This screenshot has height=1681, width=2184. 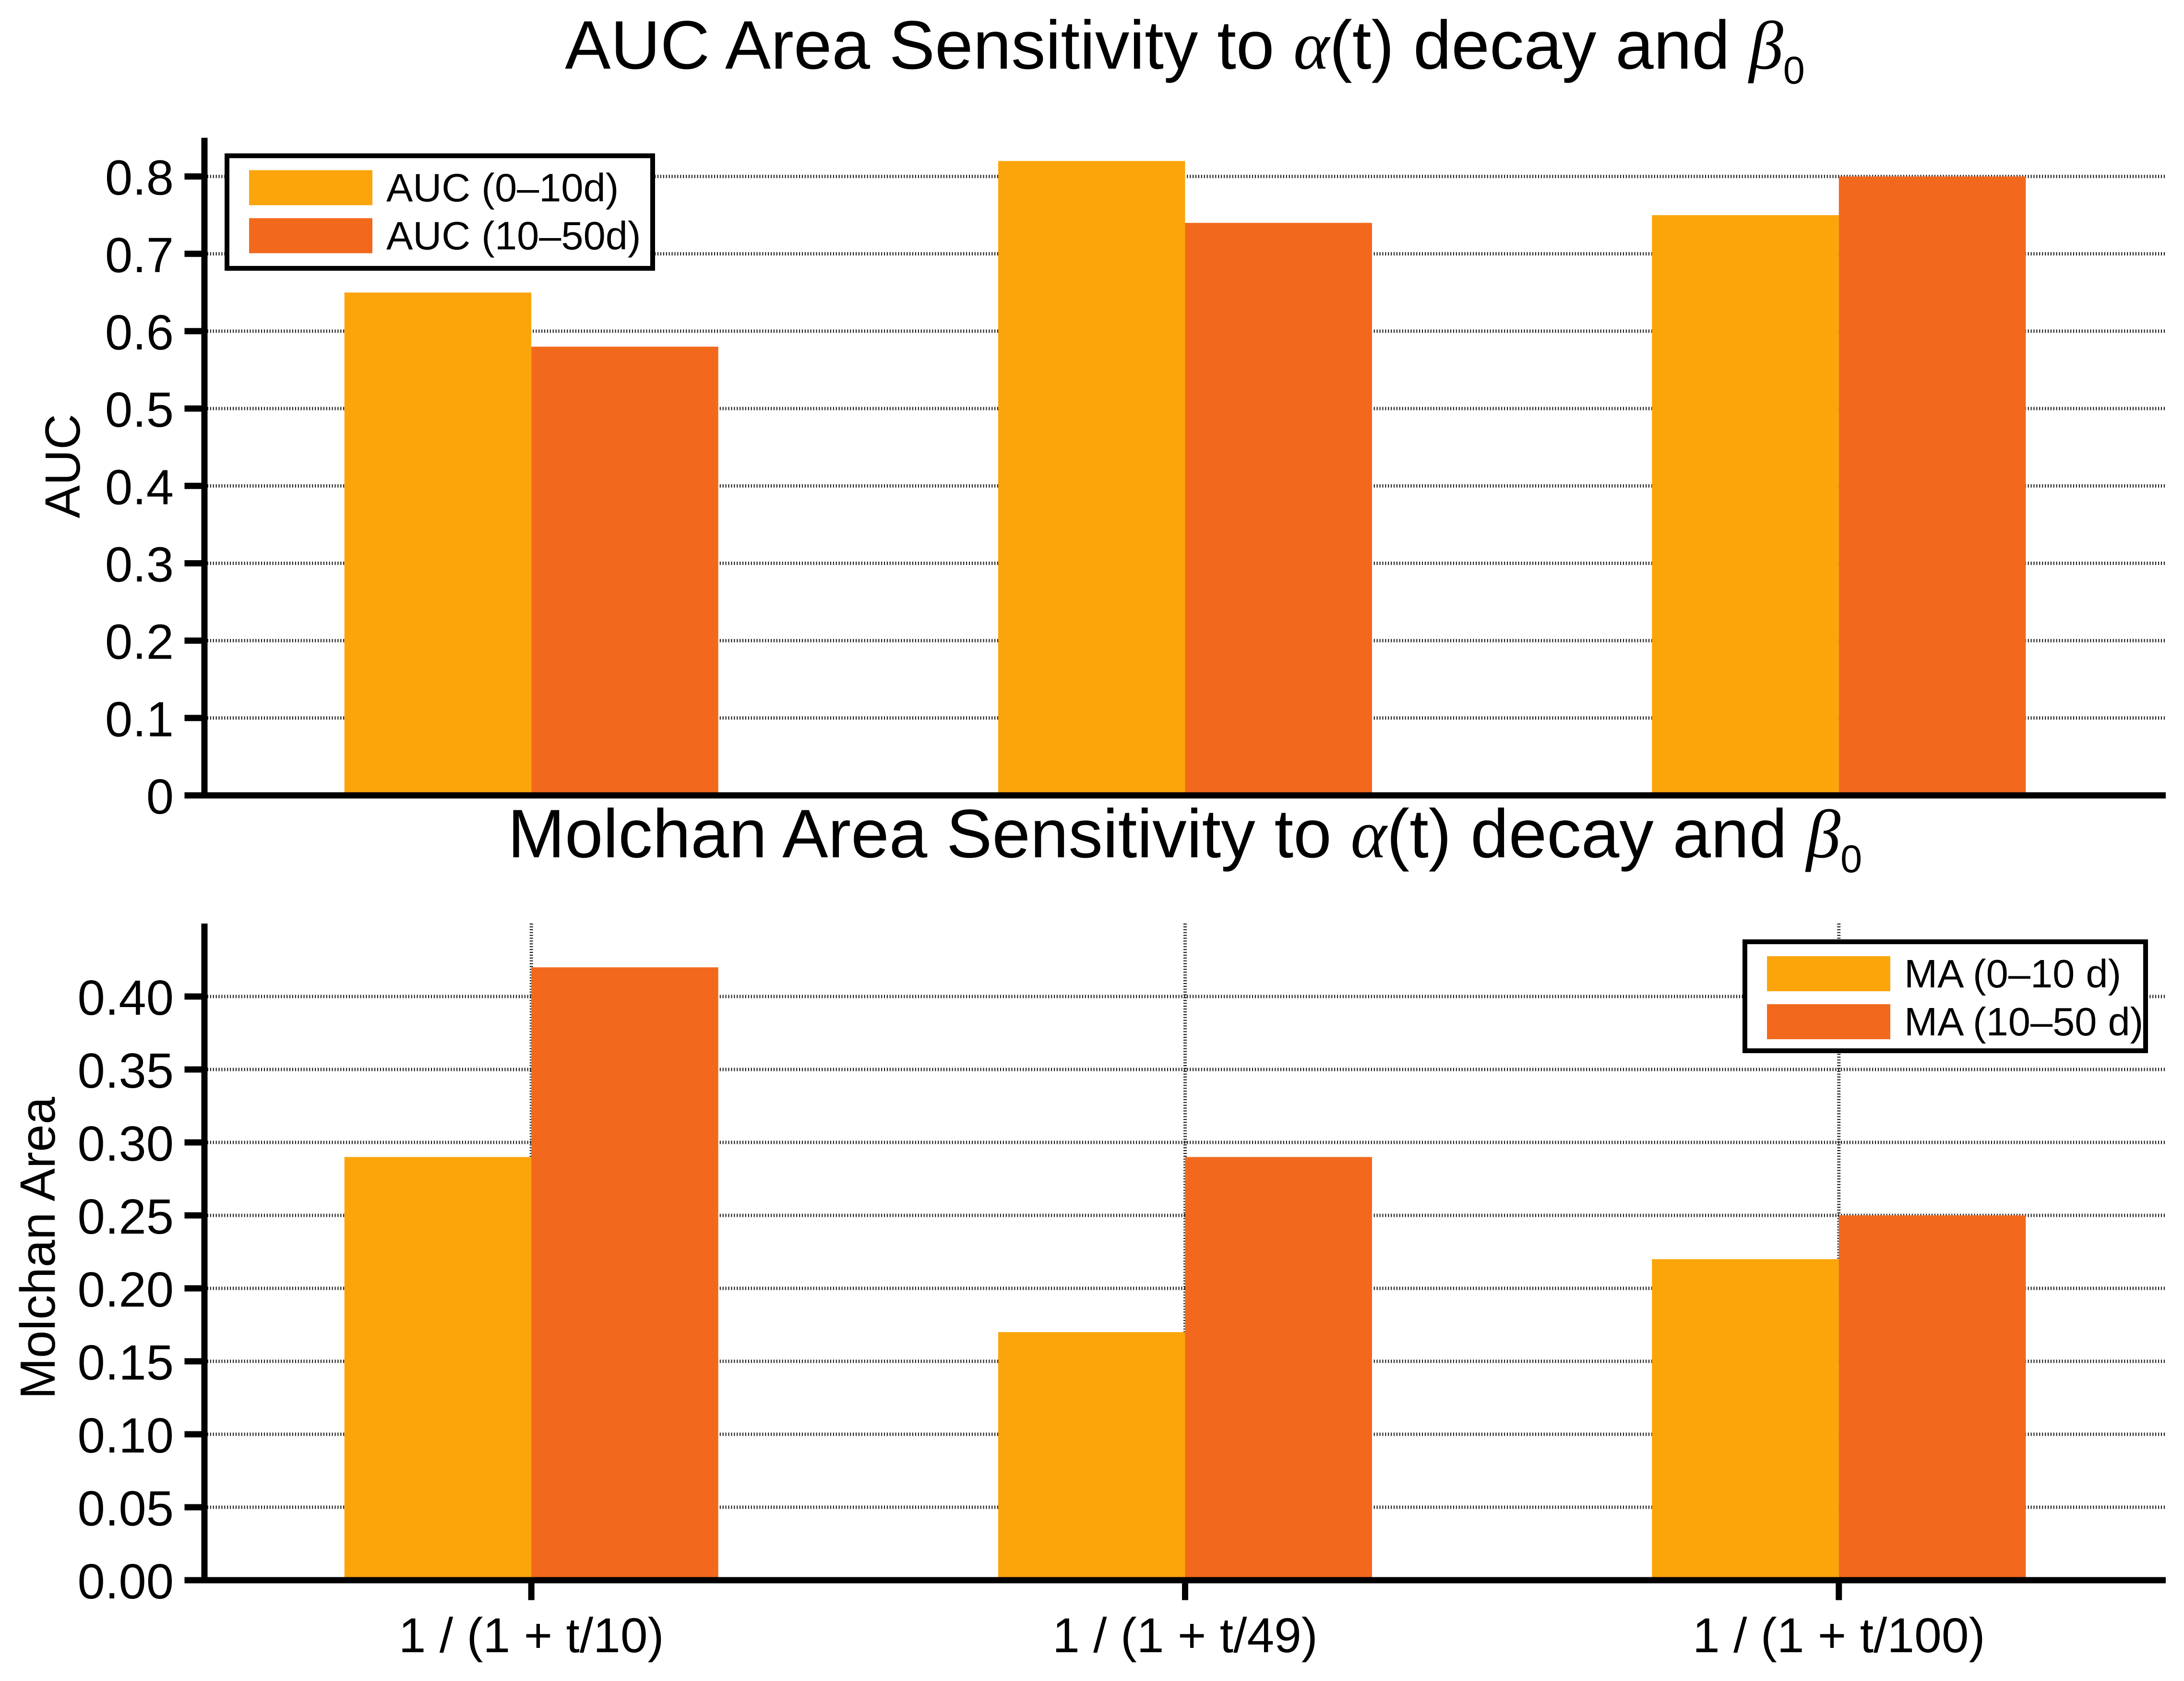 What do you see at coordinates (126, 1143) in the screenshot?
I see `svg-text: 0.30` at bounding box center [126, 1143].